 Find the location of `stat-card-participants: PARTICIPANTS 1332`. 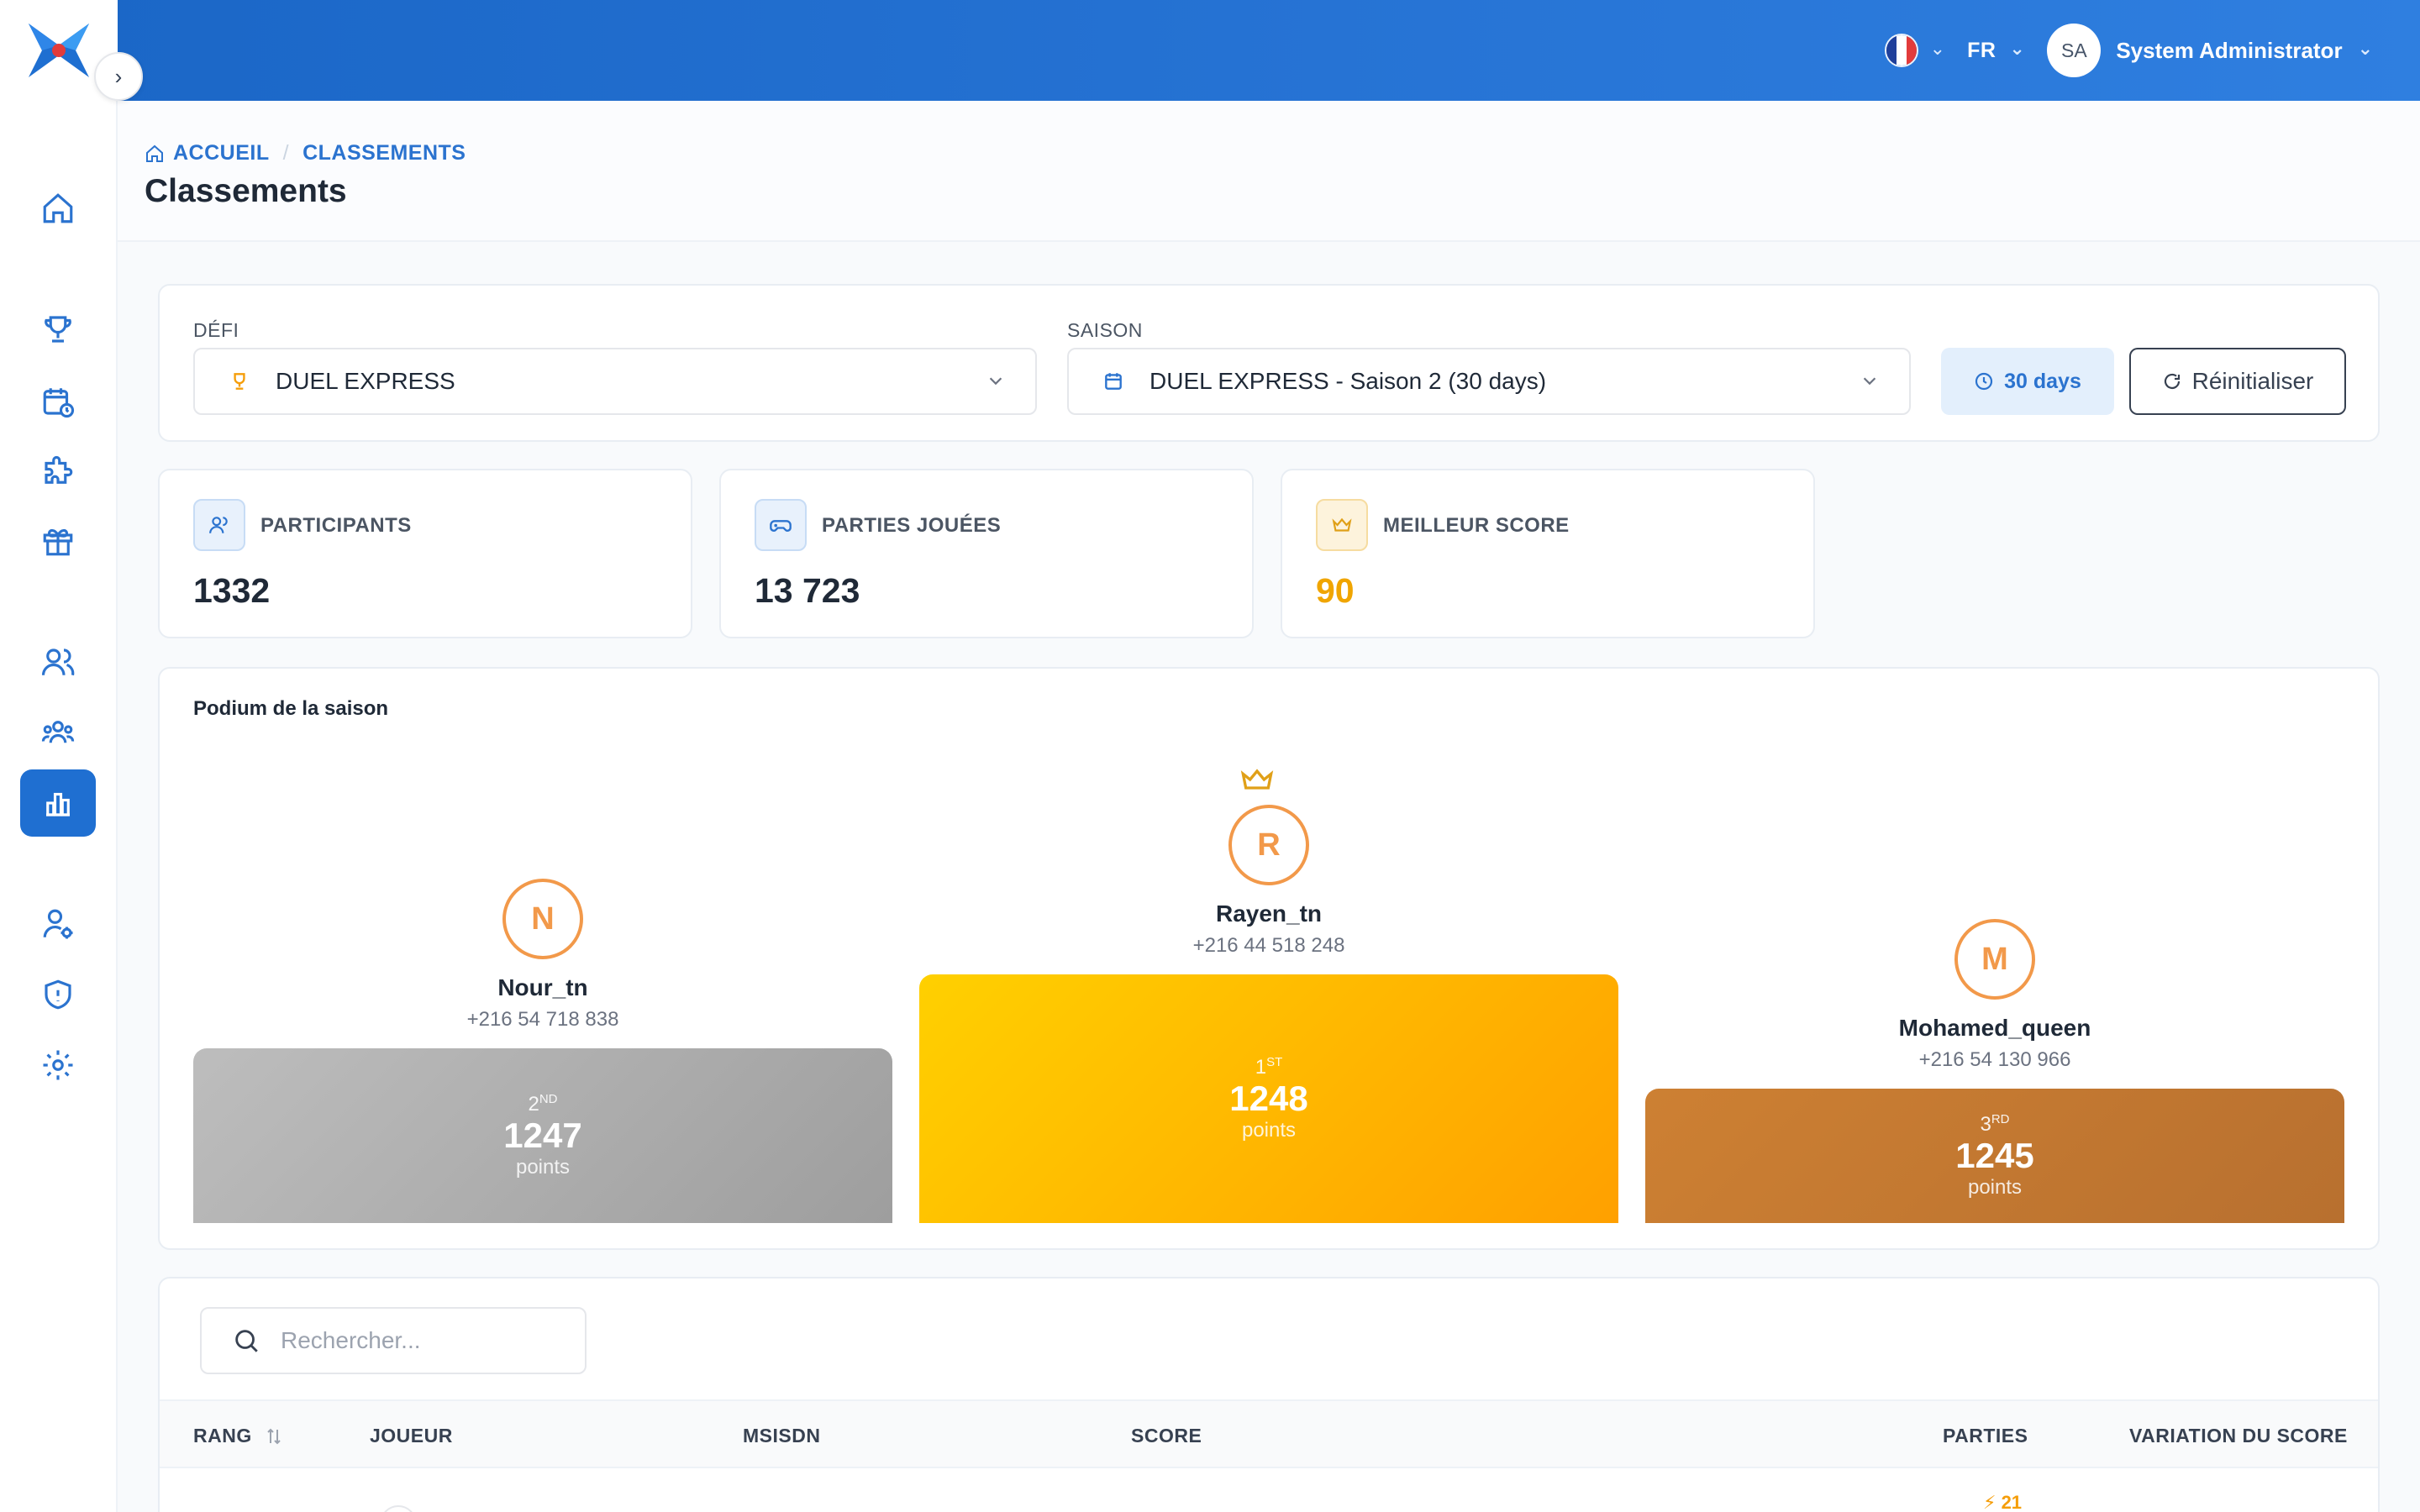

stat-card-participants: PARTICIPANTS 1332 is located at coordinates (425, 553).